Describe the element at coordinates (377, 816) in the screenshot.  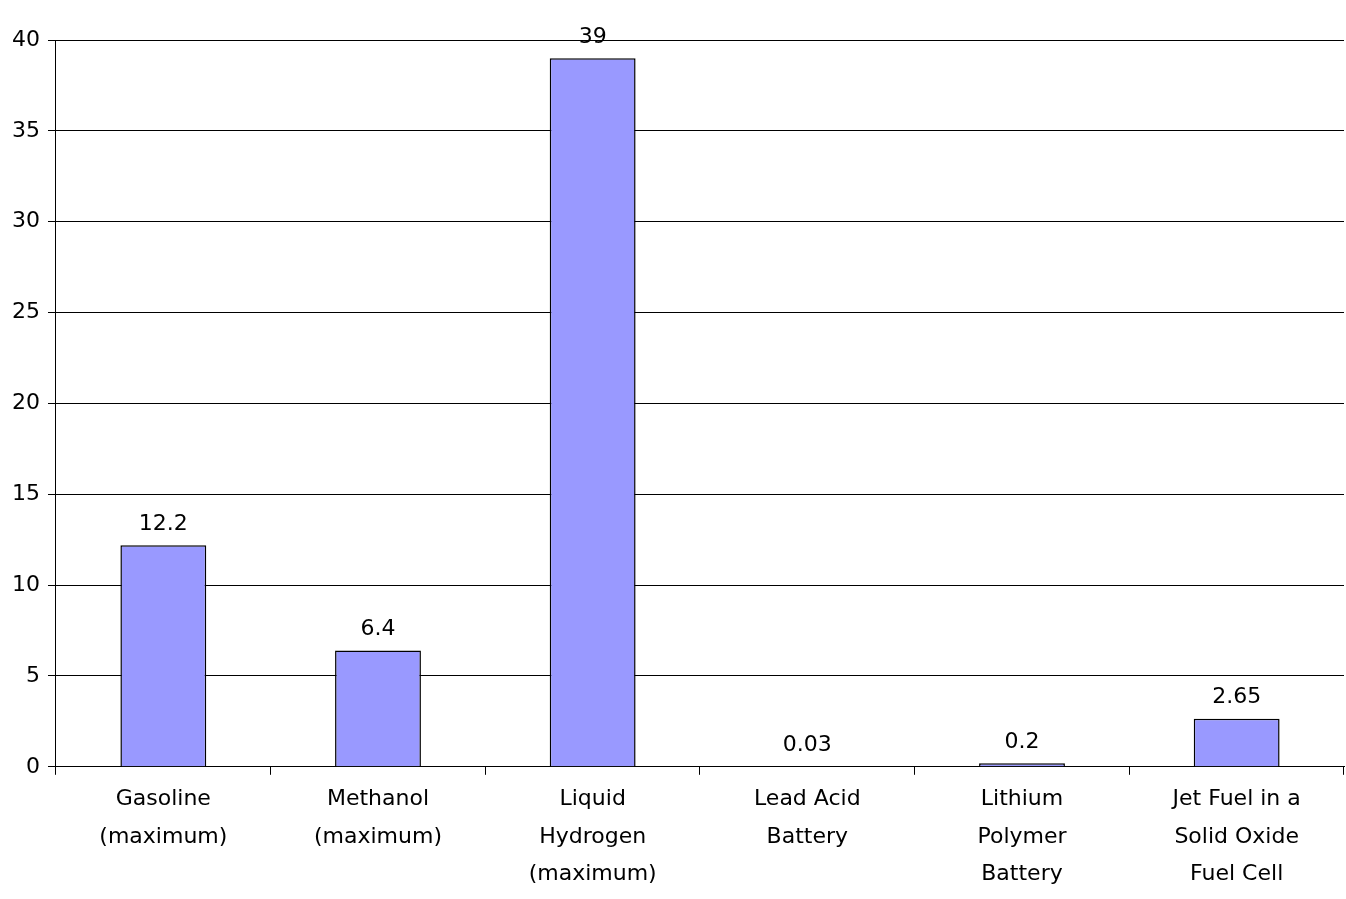
I see `x-tick-label: Methanol (maximum)` at that location.